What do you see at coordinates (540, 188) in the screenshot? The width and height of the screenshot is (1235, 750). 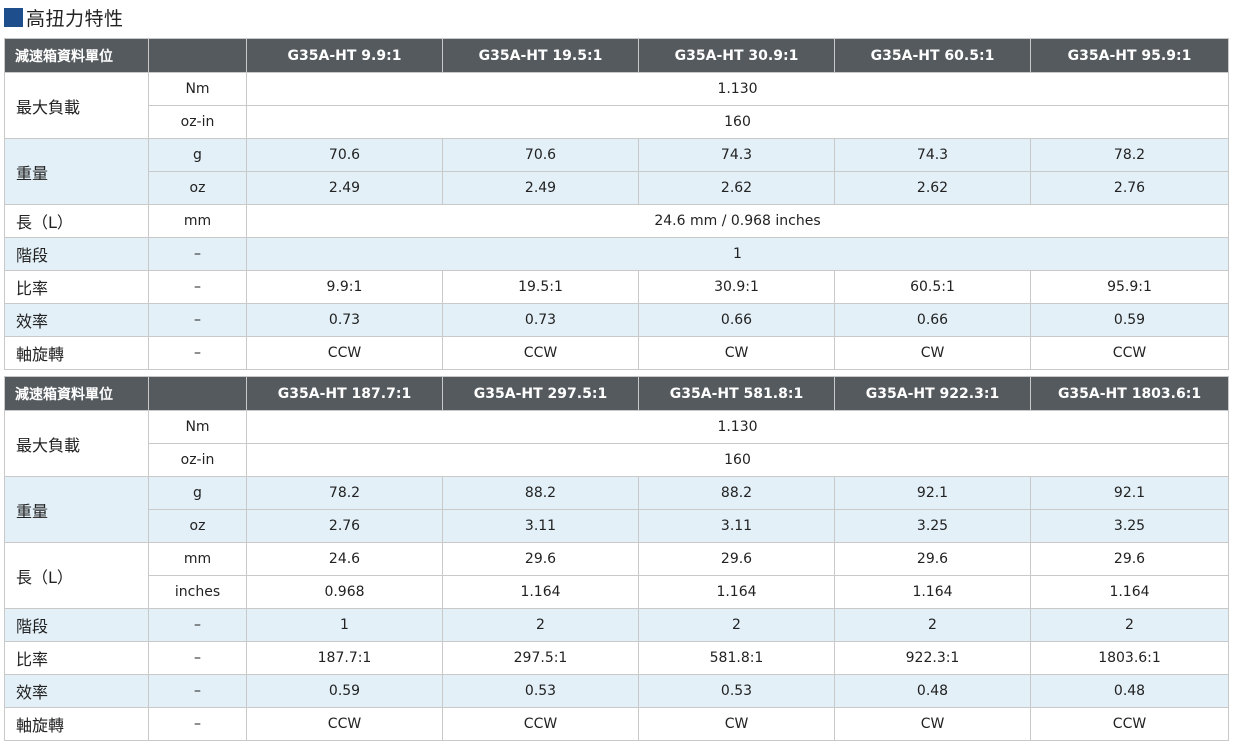 I see `value-cell: 2.49` at bounding box center [540, 188].